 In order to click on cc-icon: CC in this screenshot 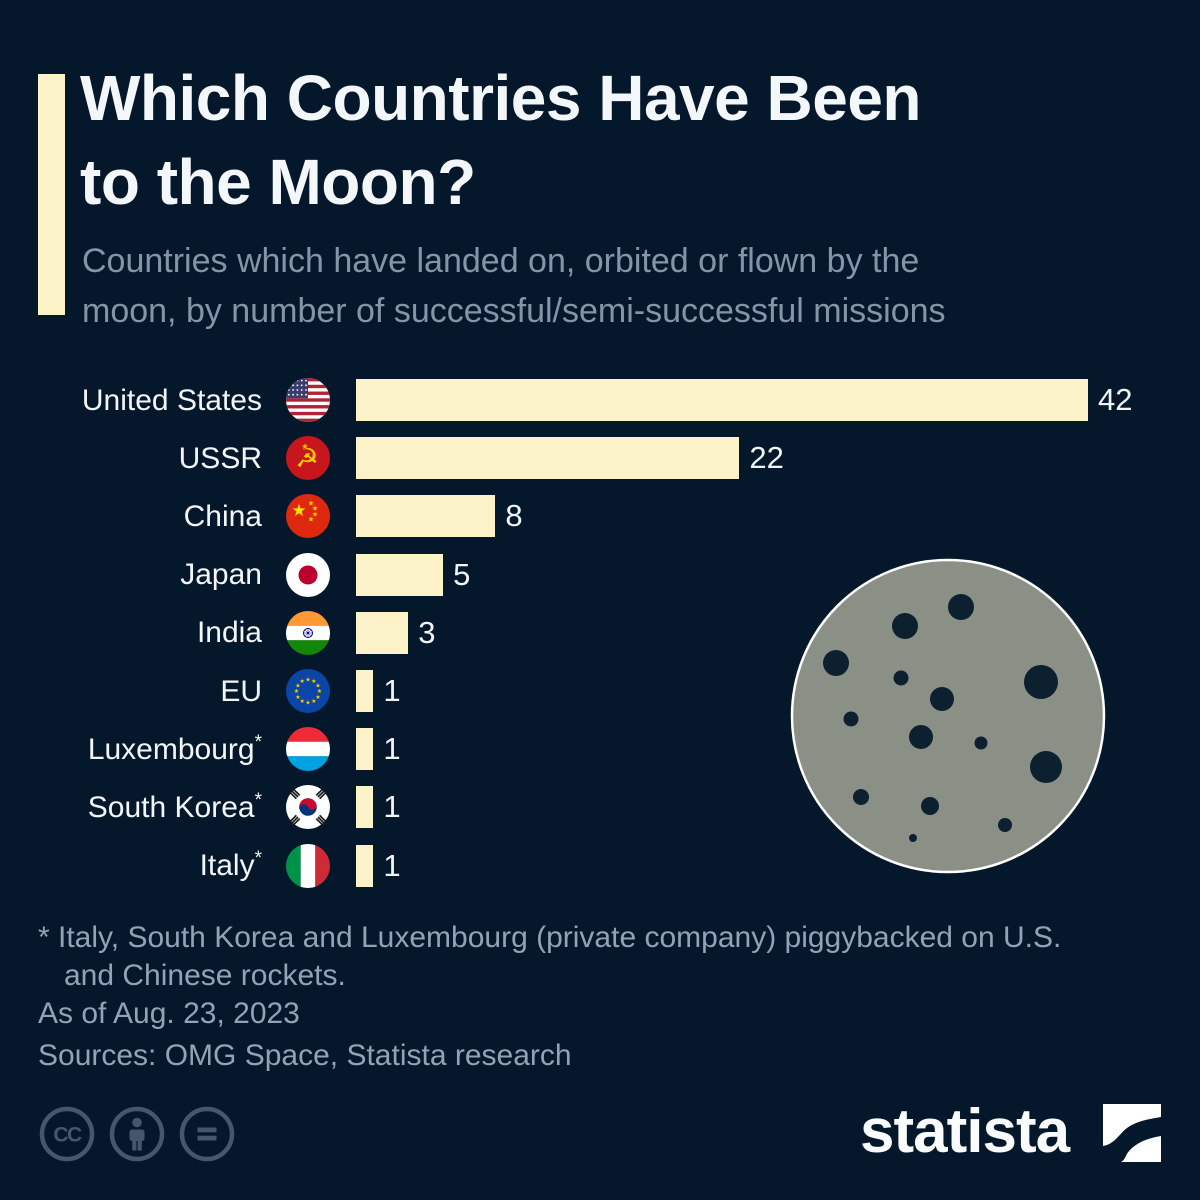, I will do `click(67, 1136)`.